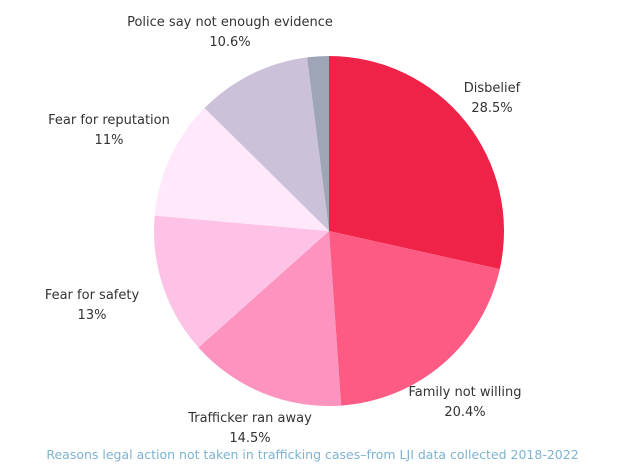 This screenshot has width=625, height=468. What do you see at coordinates (249, 438) in the screenshot?
I see `slice-value-label: 14.5%` at bounding box center [249, 438].